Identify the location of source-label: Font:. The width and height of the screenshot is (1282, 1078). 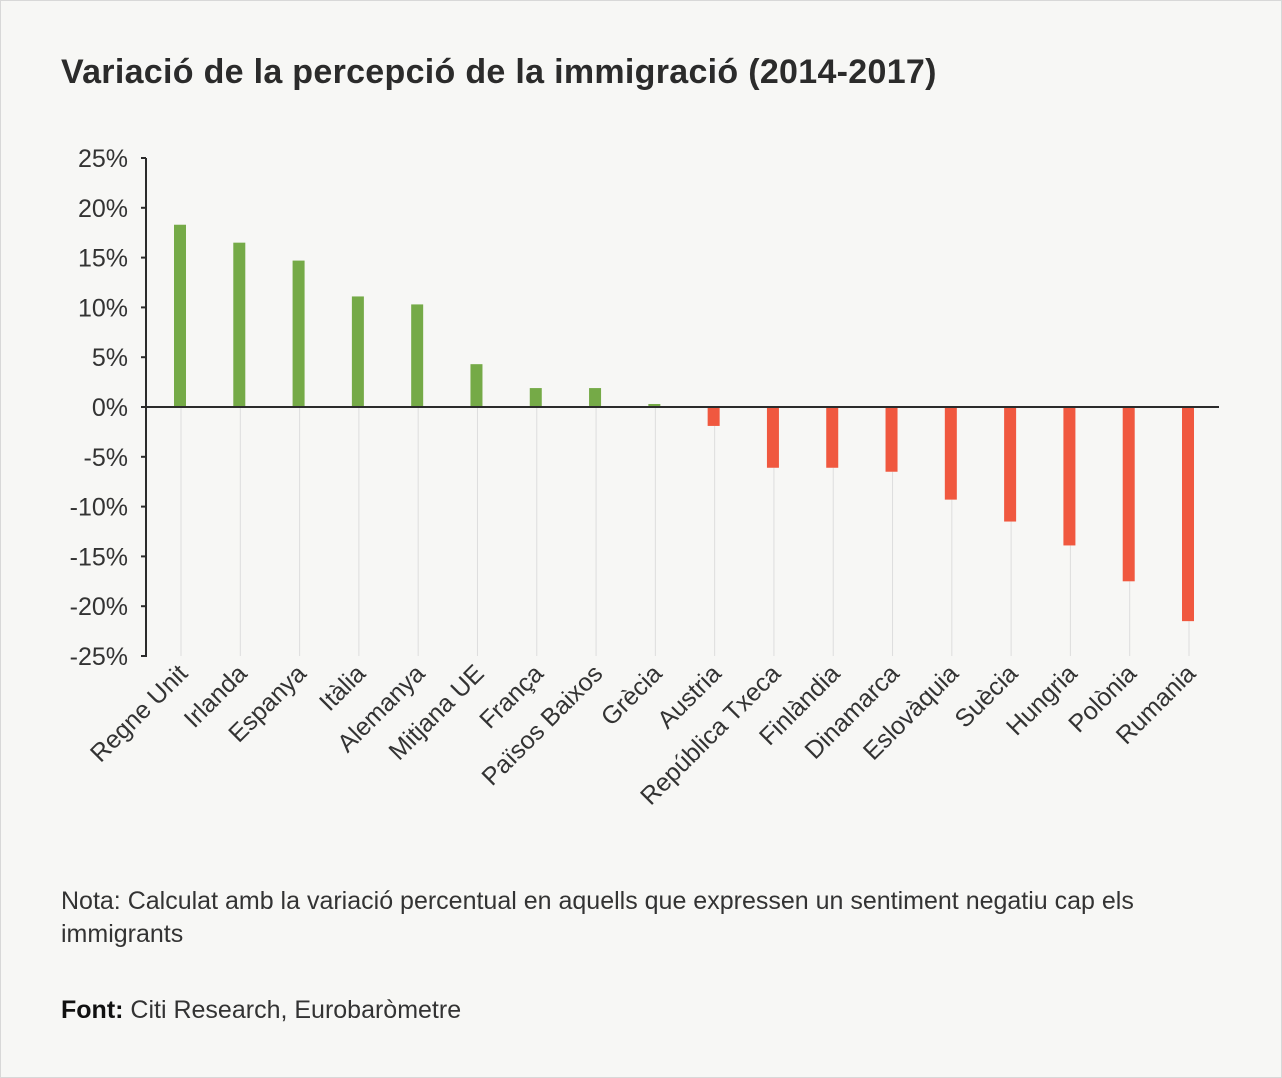
(92, 1010).